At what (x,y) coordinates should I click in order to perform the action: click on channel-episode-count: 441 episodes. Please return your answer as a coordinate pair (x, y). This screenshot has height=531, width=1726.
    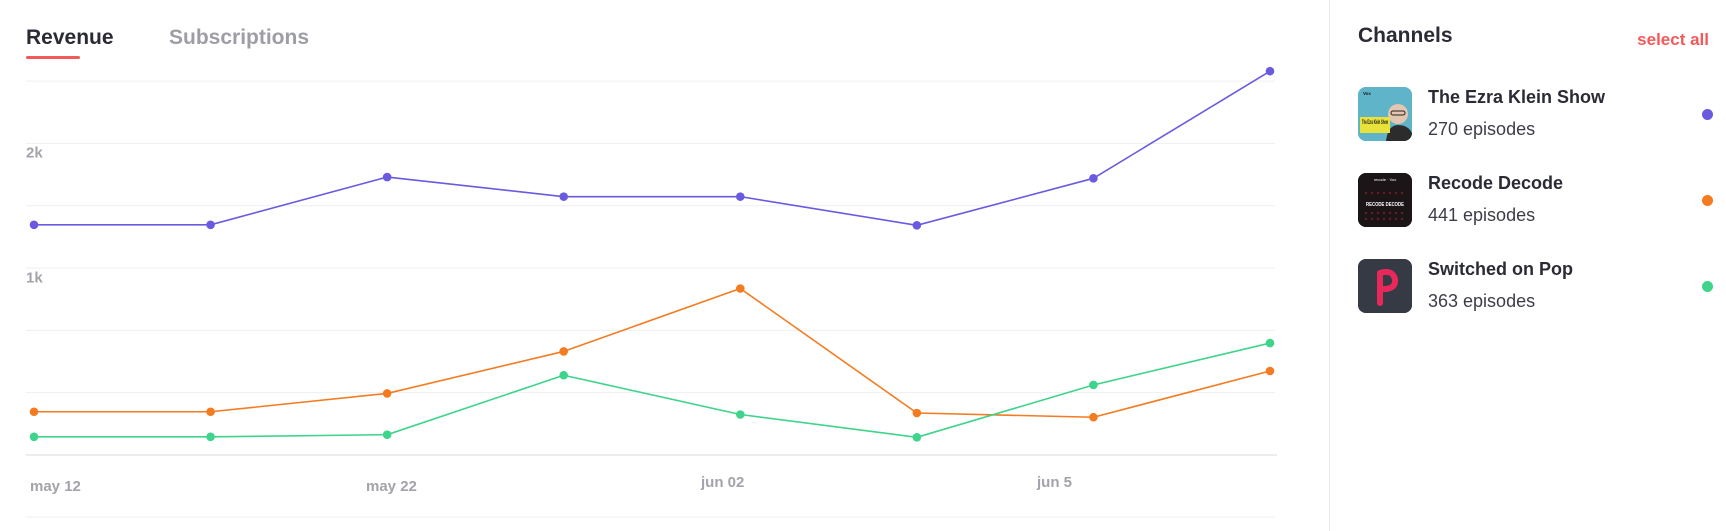
    Looking at the image, I should click on (1482, 215).